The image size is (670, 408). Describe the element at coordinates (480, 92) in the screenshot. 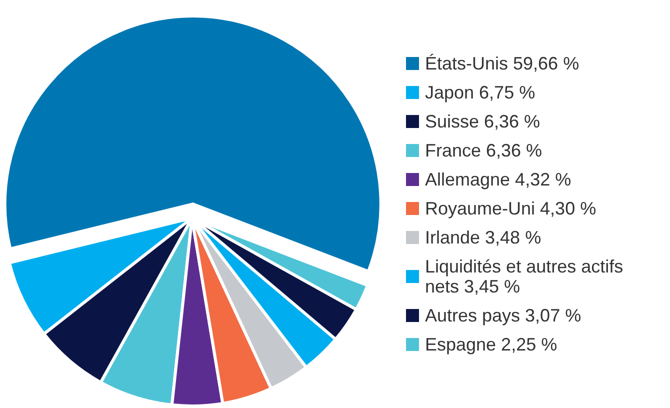

I see `legend-label: Japon 6,75 %` at that location.